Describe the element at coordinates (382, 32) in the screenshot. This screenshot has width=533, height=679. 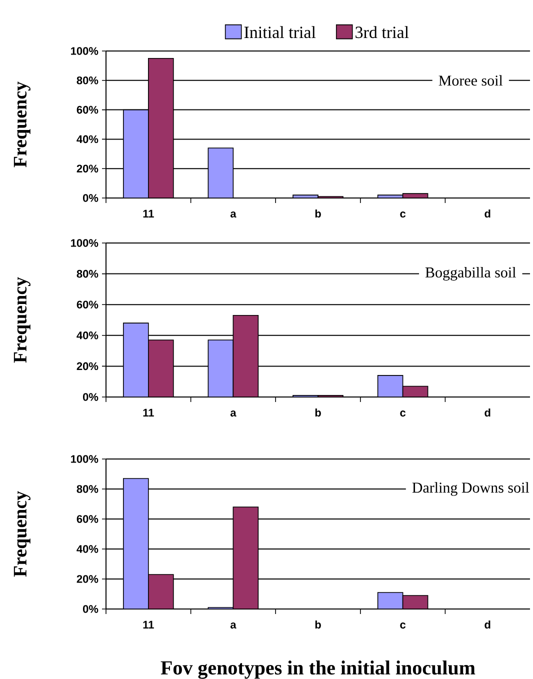
I see `legend-label: 3rd trial` at that location.